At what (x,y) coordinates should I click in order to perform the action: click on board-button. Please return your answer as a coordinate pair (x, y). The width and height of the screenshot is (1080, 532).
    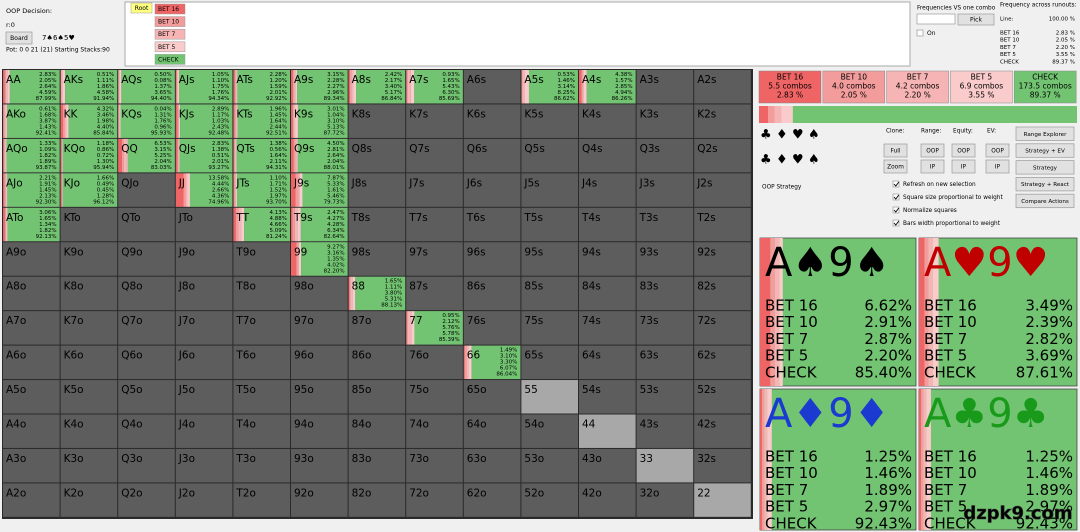
    Looking at the image, I should click on (19, 38).